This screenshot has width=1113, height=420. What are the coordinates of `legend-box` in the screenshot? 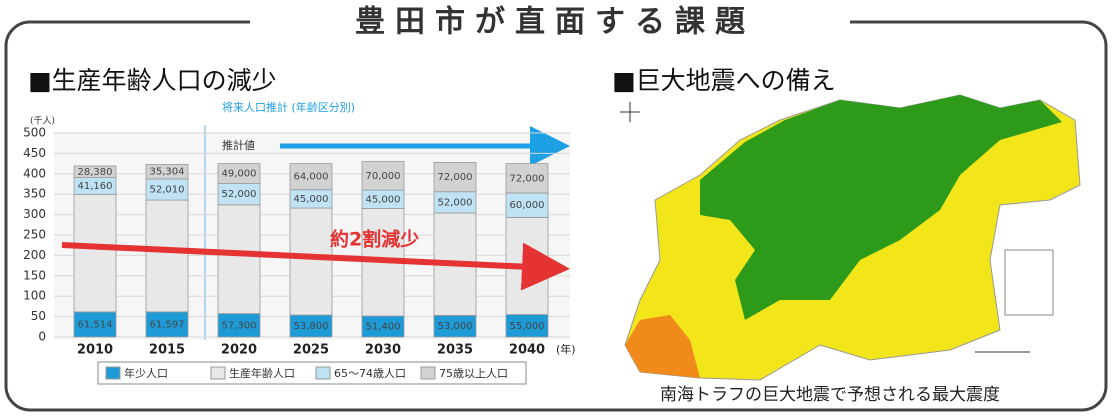 It's located at (312, 373).